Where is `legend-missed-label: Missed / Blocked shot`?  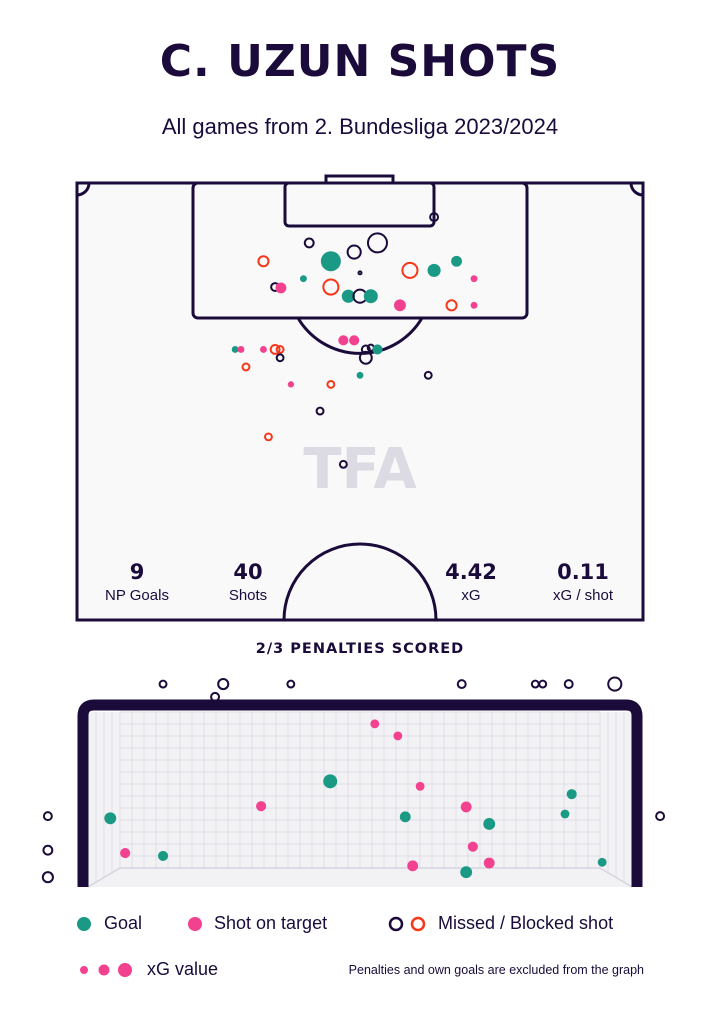
legend-missed-label: Missed / Blocked shot is located at coordinates (526, 923).